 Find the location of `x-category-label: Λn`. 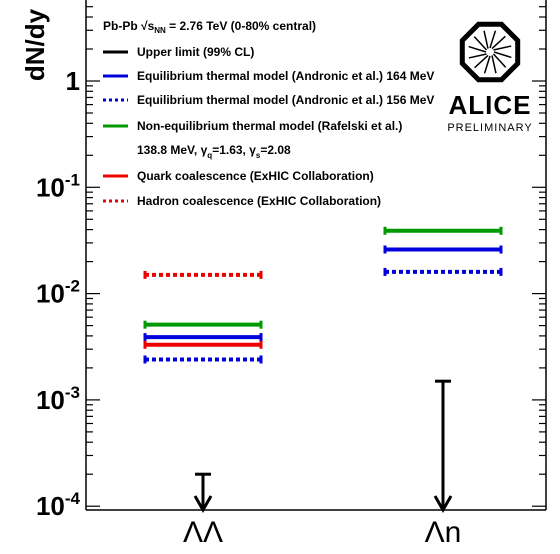

x-category-label: Λn is located at coordinates (443, 532).